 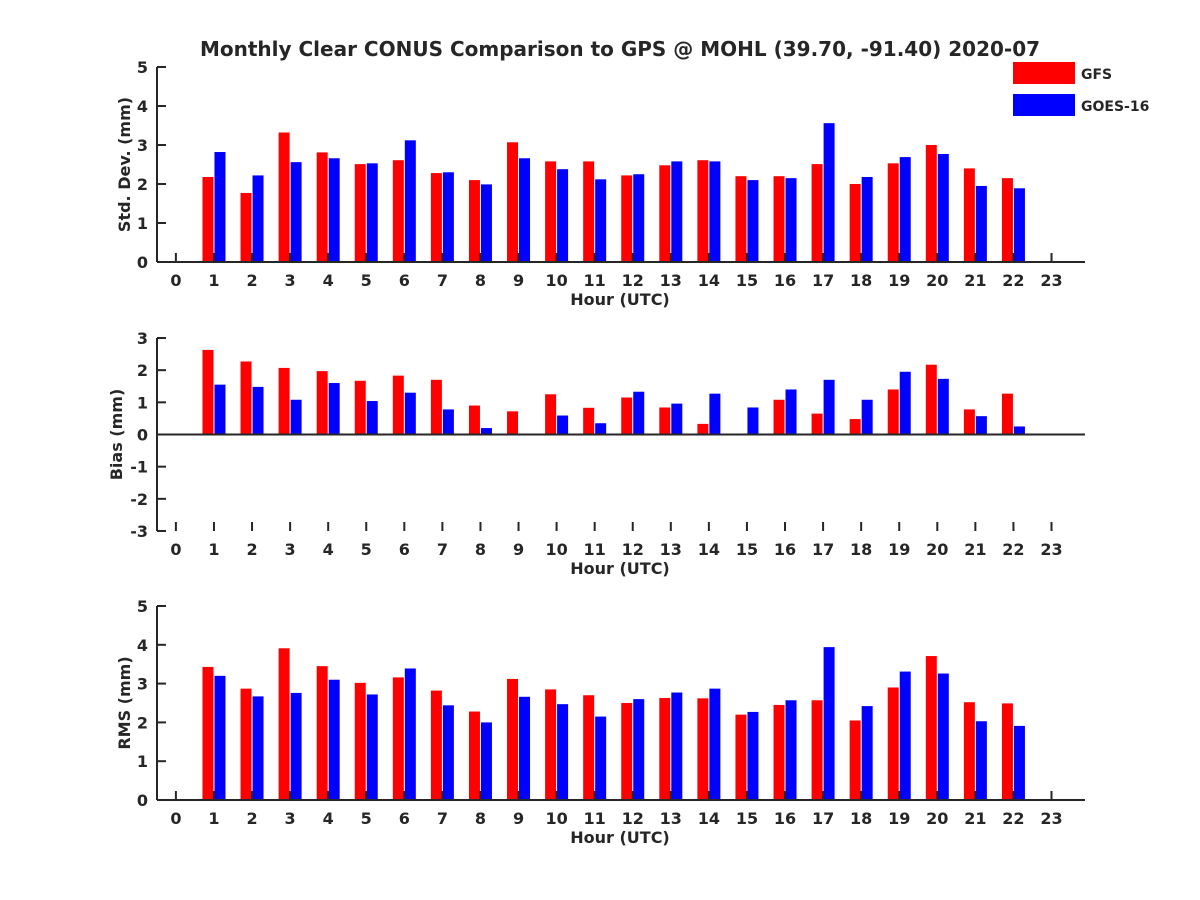 What do you see at coordinates (1013, 549) in the screenshot?
I see `x-tick-label: 22` at bounding box center [1013, 549].